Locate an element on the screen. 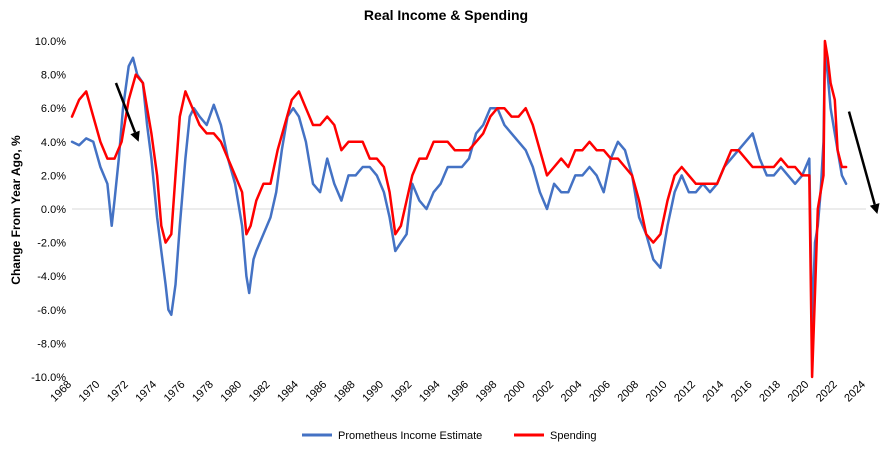  x-tick-label: 2002 is located at coordinates (543, 392).